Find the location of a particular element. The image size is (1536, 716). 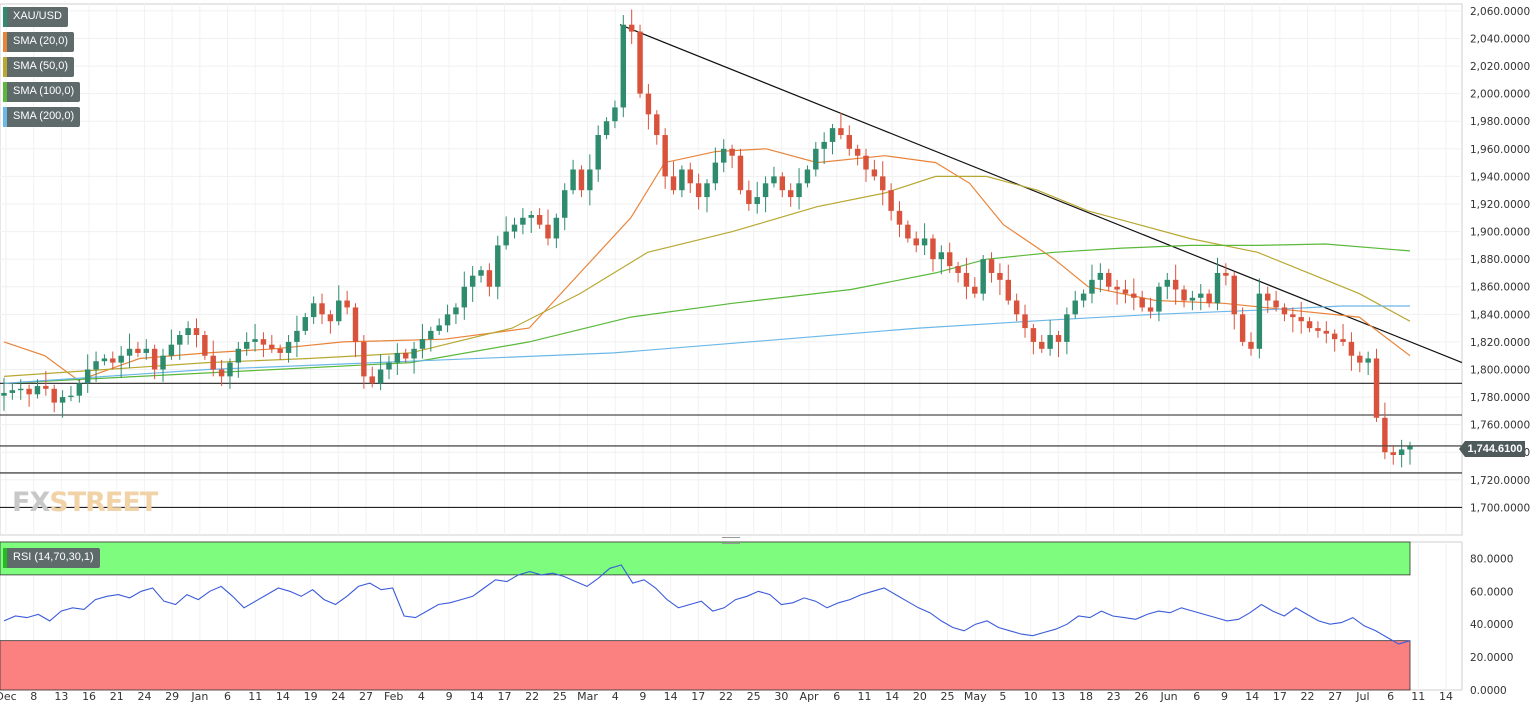

legend-label: RSI (14,70,30,1) is located at coordinates (53, 557).